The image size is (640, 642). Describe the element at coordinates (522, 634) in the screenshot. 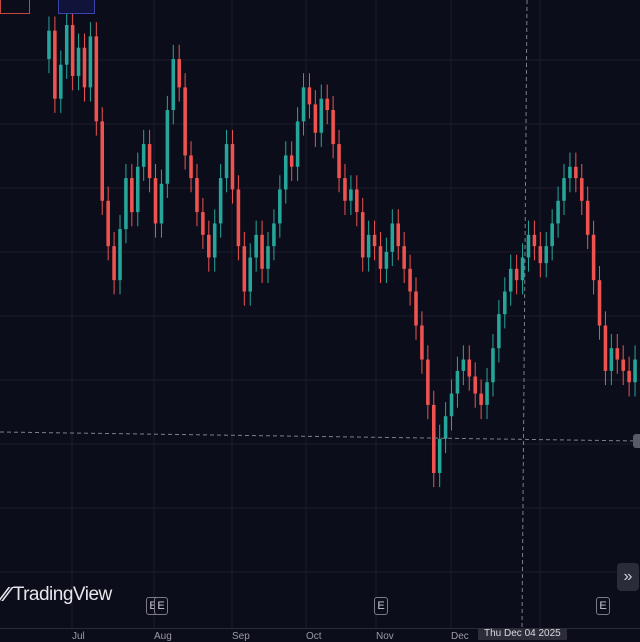

I see `crosshair-date-label: Thu Dec 04 2025` at that location.